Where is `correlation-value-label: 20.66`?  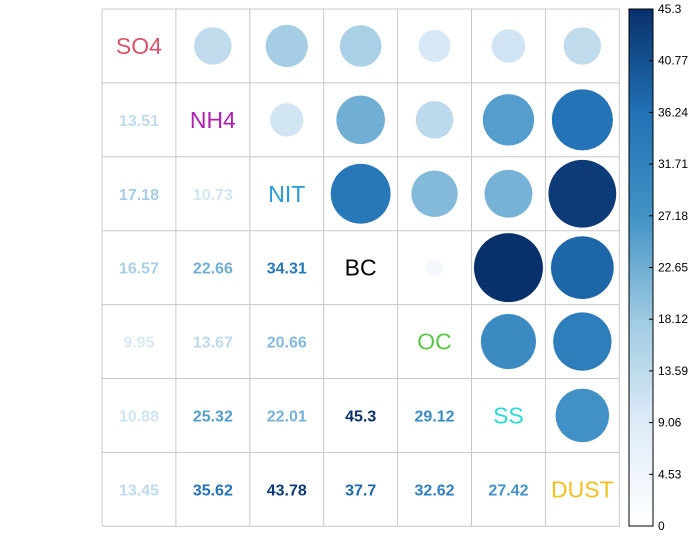
correlation-value-label: 20.66 is located at coordinates (287, 343).